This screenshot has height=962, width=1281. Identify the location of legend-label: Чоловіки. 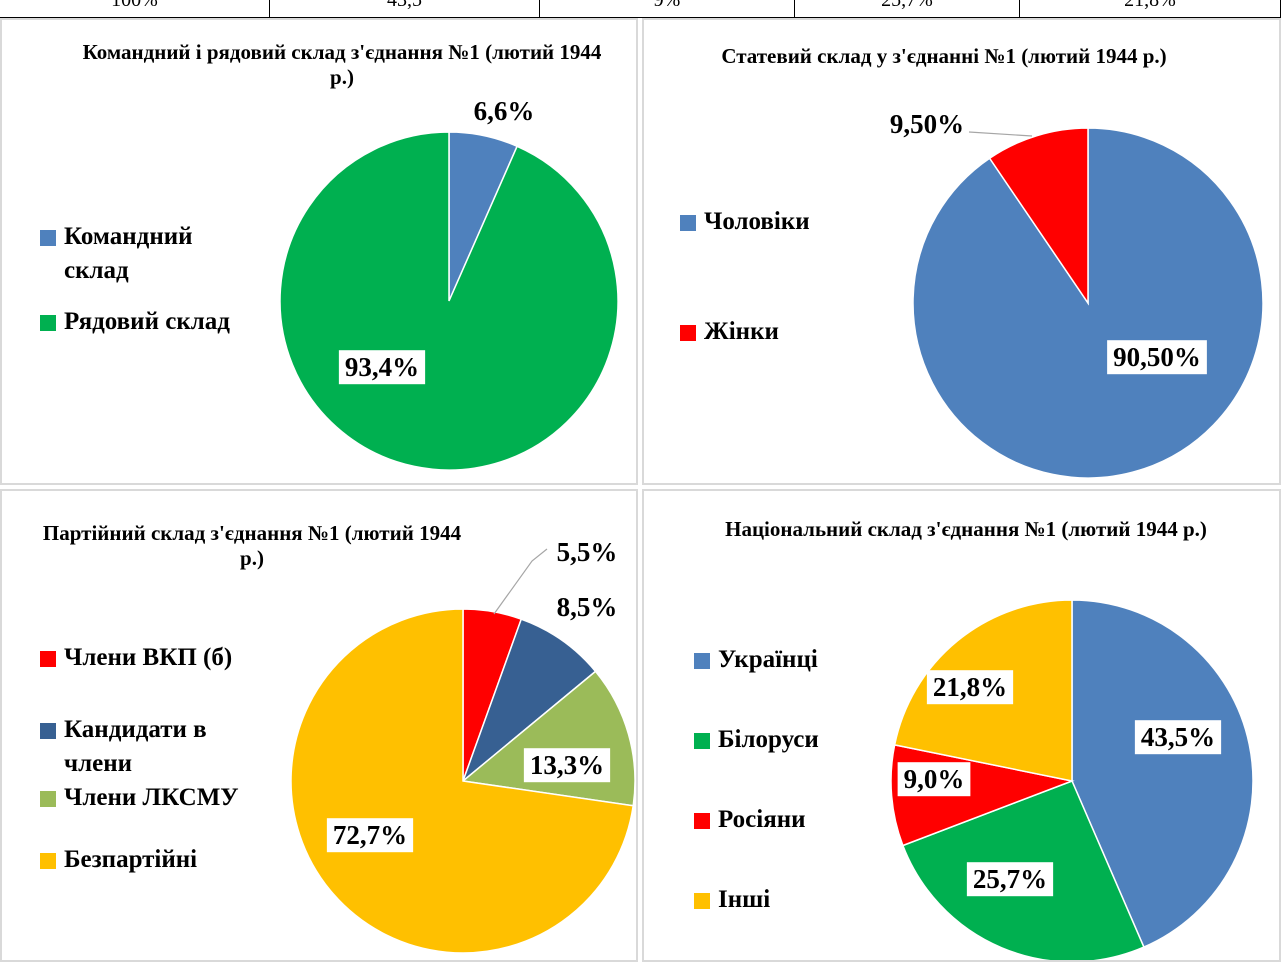
(757, 221).